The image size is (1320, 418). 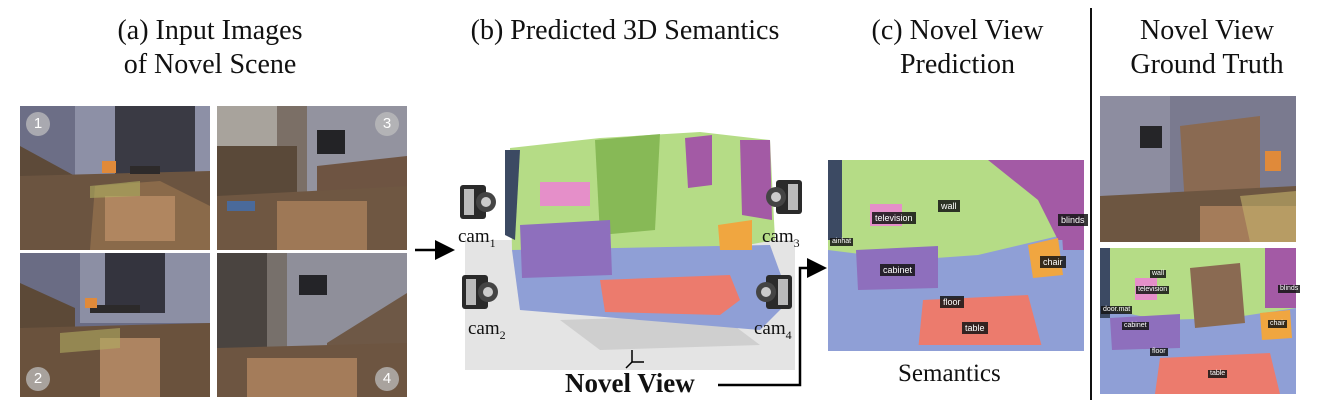 What do you see at coordinates (1289, 289) in the screenshot?
I see `gt-label-blinds: blinds` at bounding box center [1289, 289].